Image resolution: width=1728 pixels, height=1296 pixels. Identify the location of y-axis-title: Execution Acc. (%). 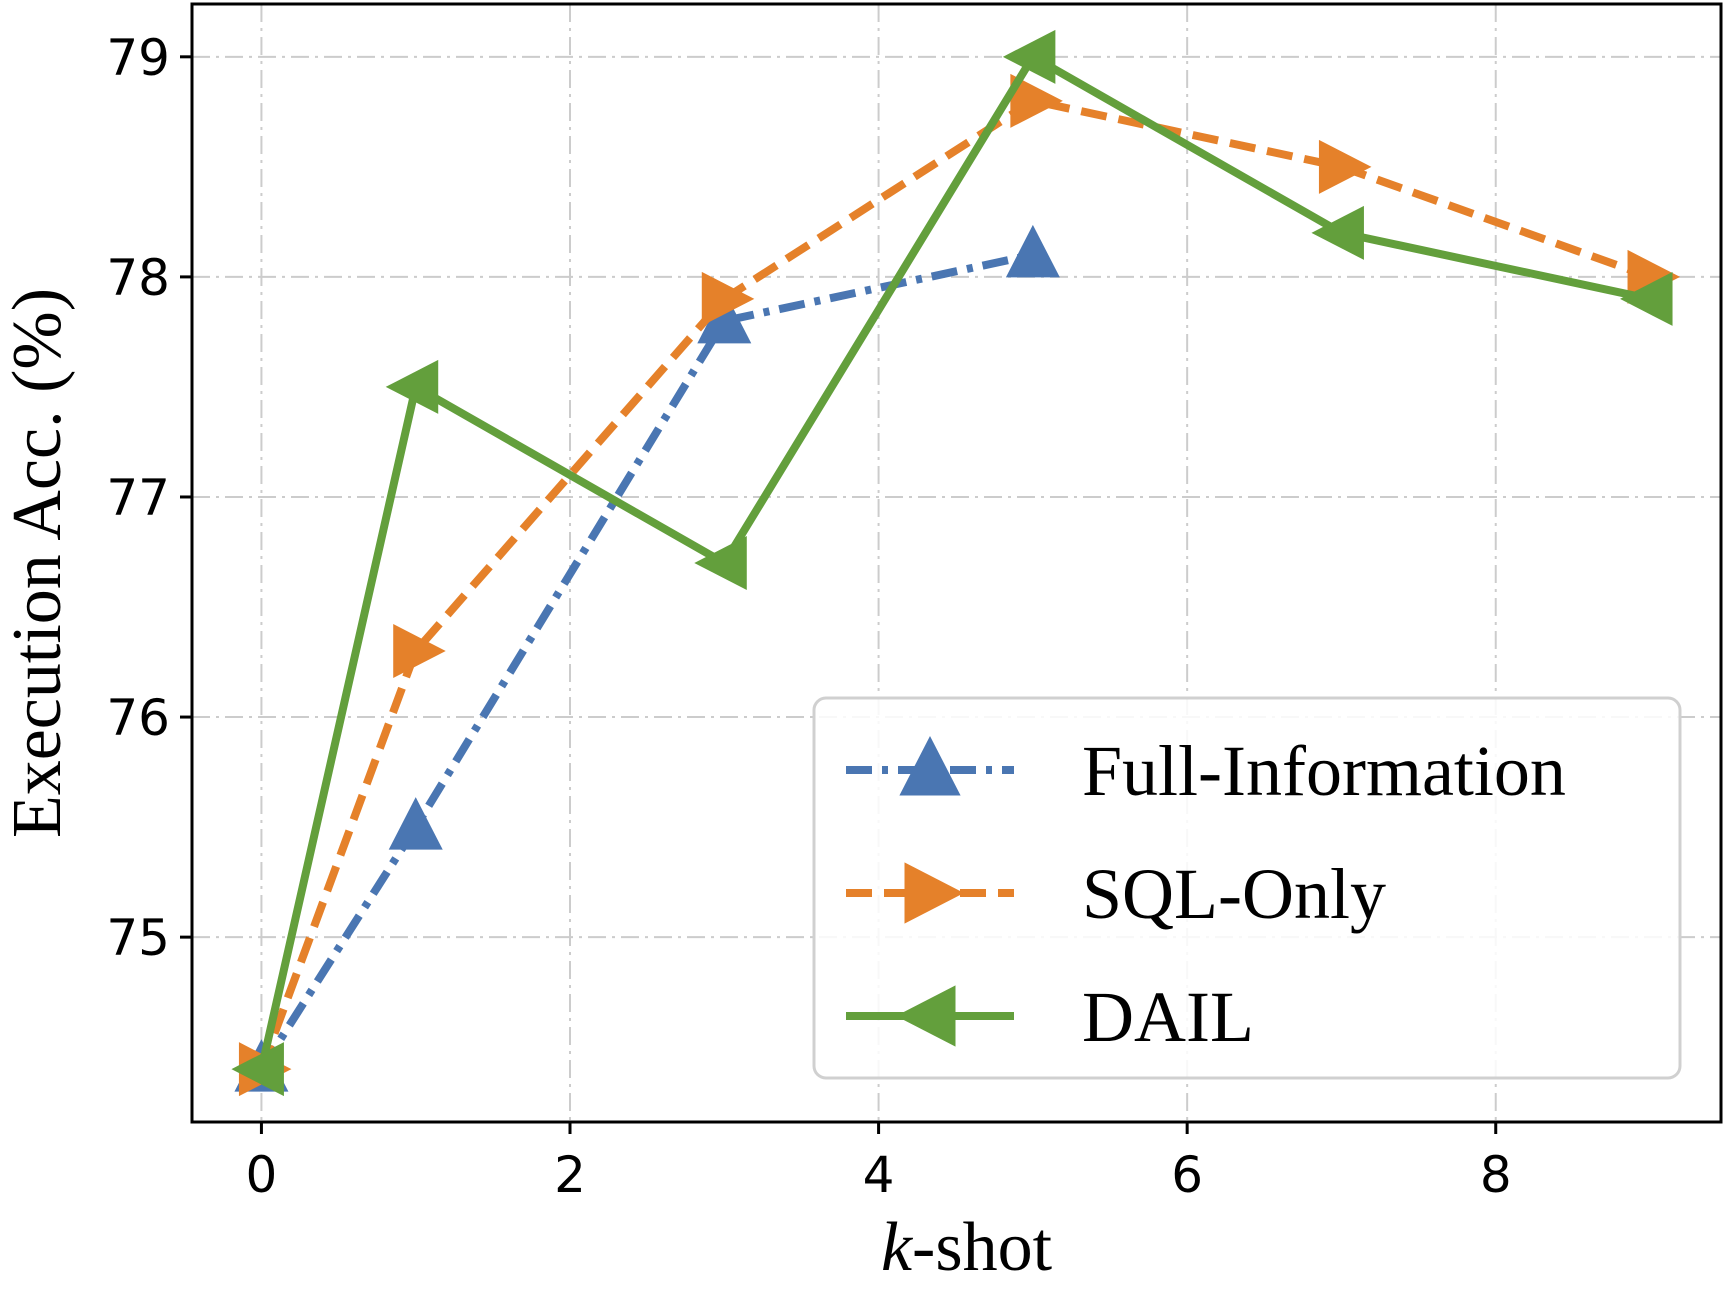
(38, 563).